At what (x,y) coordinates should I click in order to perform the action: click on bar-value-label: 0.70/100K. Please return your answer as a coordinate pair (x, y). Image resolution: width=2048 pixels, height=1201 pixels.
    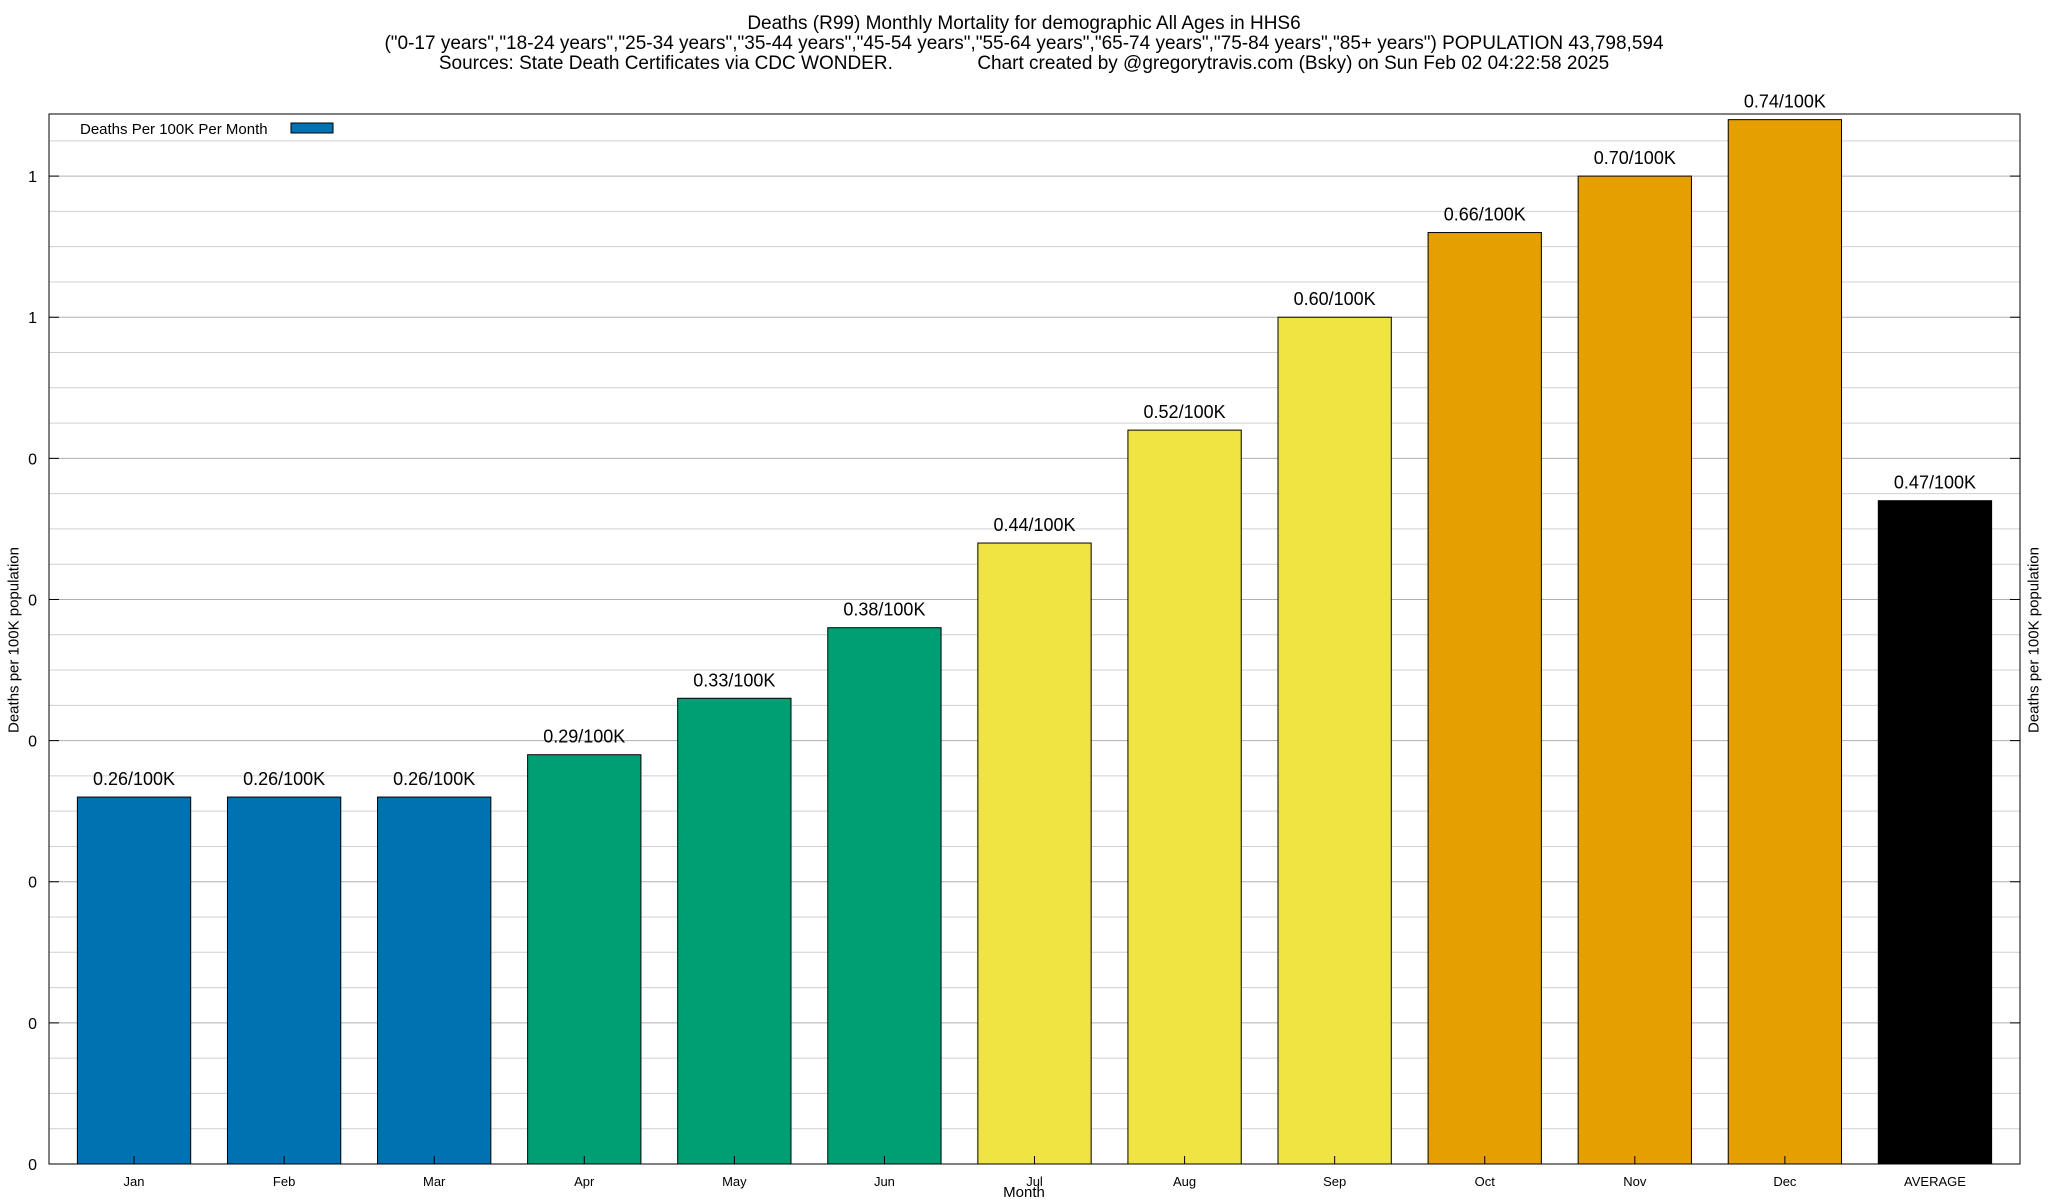
    Looking at the image, I should click on (1635, 158).